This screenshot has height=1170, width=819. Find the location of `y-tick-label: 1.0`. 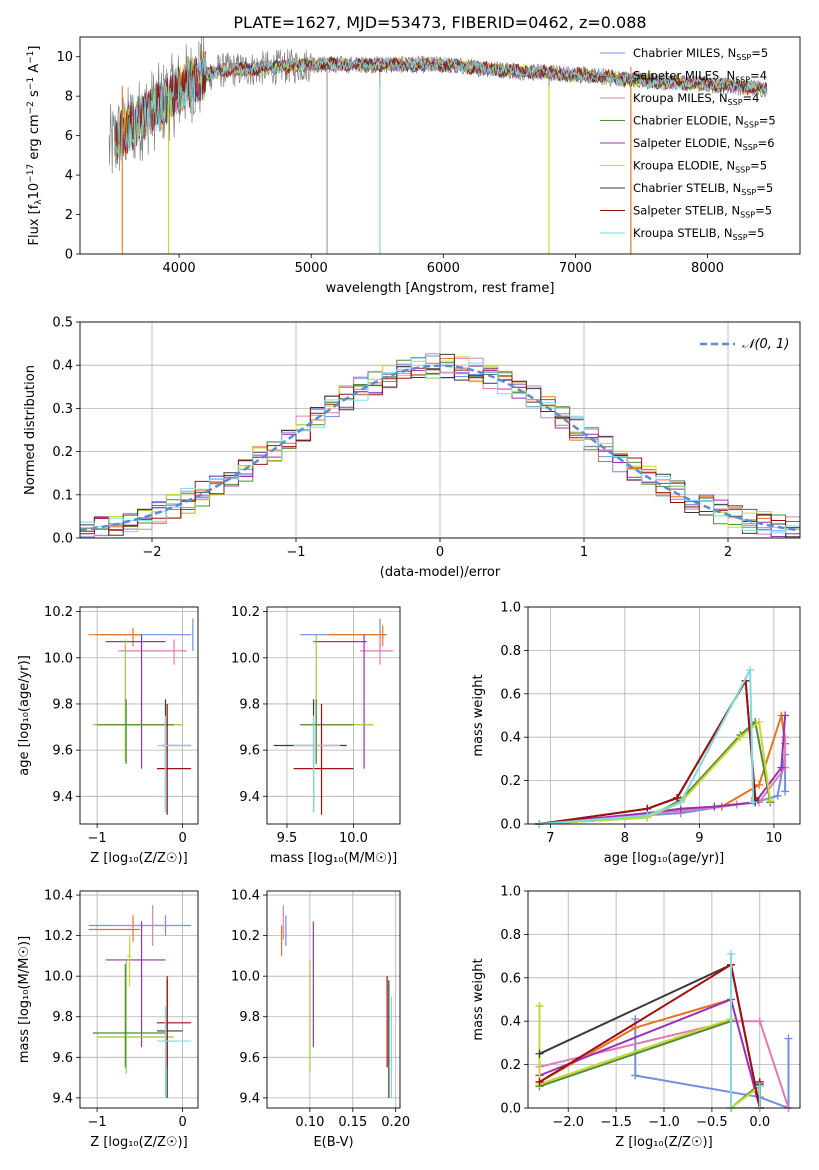

y-tick-label: 1.0 is located at coordinates (510, 608).